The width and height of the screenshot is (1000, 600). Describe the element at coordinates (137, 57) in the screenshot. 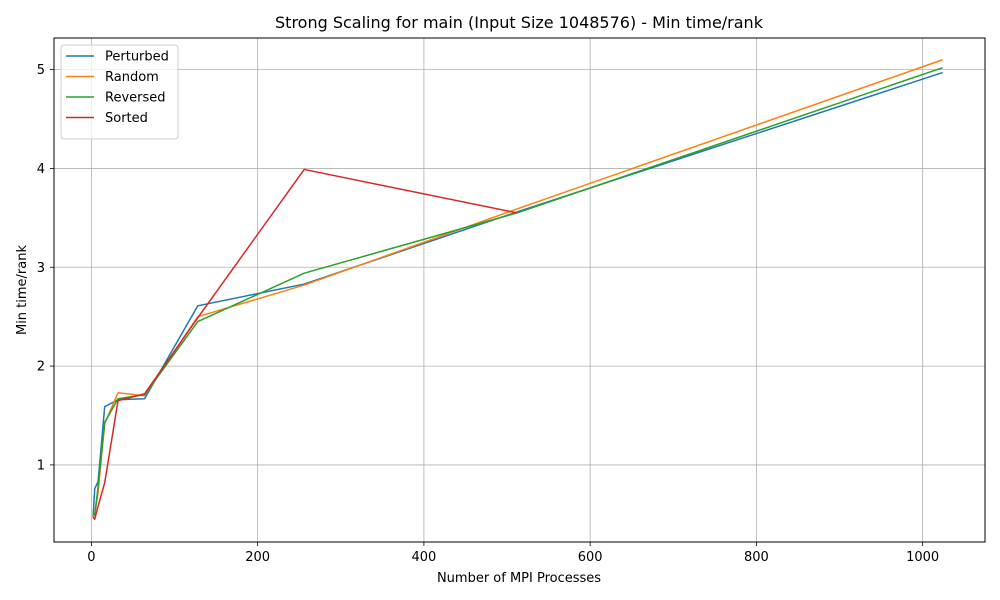

I see `legend-label-perturbed: Perturbed` at that location.